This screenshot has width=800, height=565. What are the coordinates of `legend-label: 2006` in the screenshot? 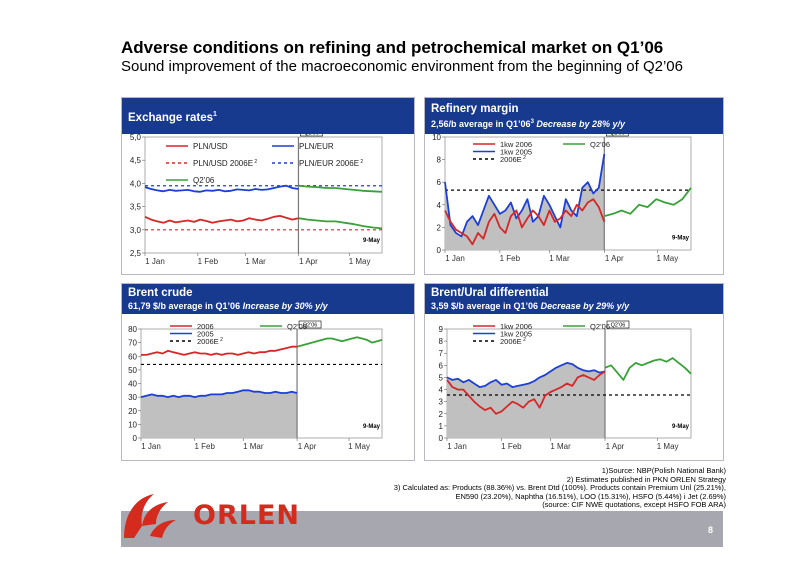 It's located at (205, 326).